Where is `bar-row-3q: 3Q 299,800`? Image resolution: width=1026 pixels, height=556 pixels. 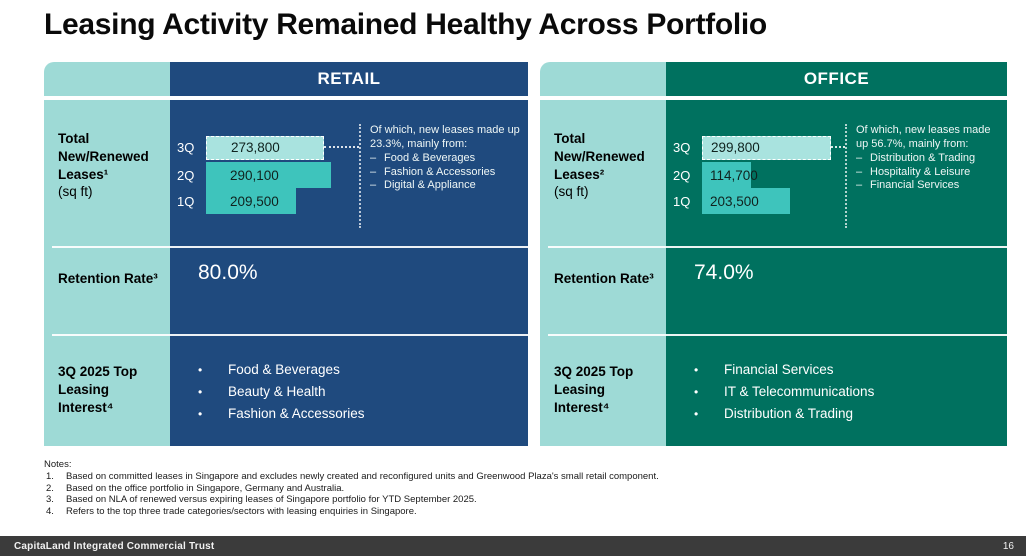
bar-row-3q: 3Q 299,800 is located at coordinates (749, 147).